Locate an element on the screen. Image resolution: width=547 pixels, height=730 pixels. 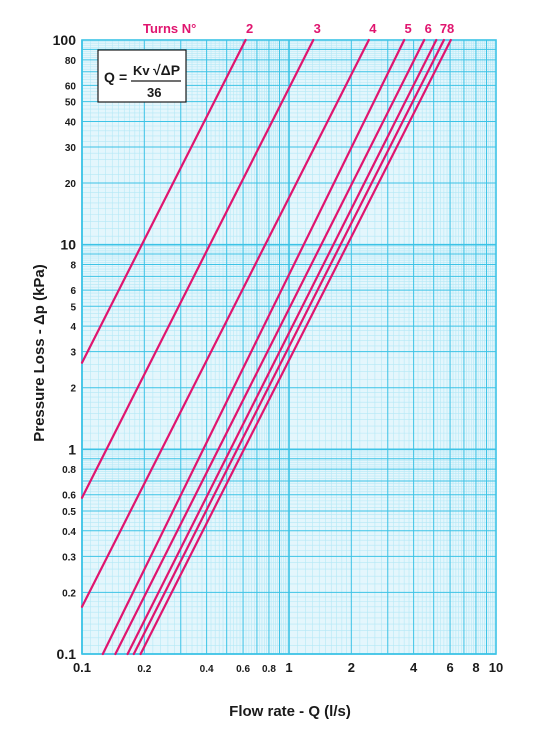
turn-label-4: 4 is located at coordinates (373, 28).